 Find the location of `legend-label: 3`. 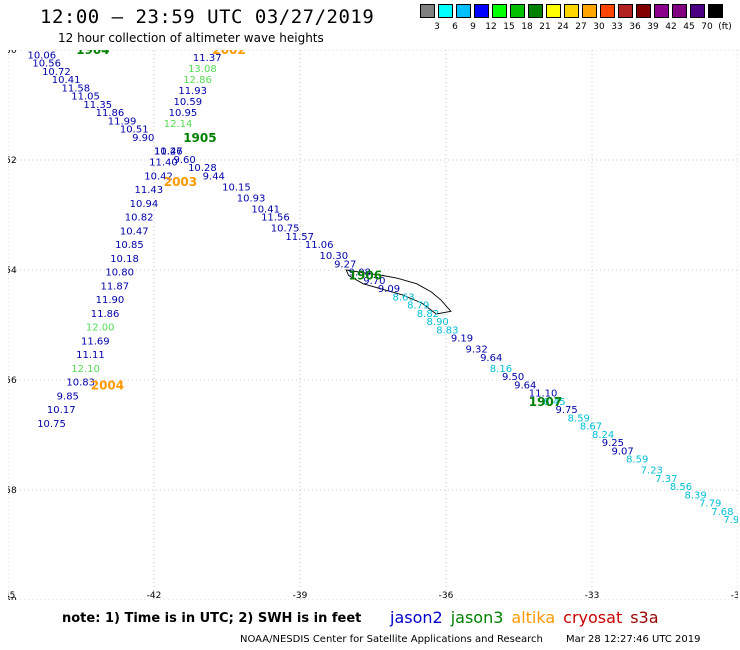

legend-label: 3 is located at coordinates (437, 27).